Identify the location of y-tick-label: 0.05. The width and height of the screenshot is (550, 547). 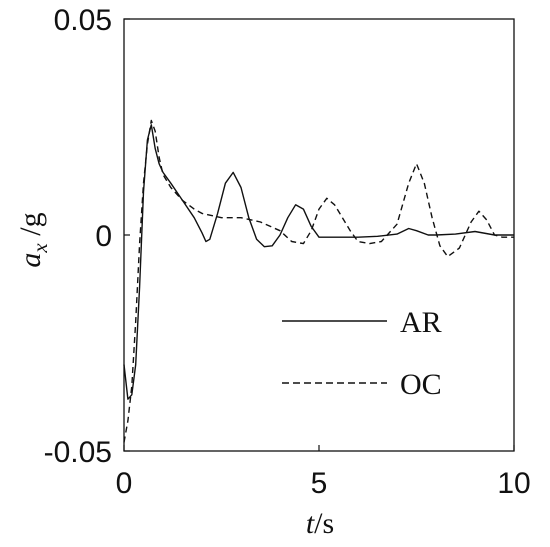
(83, 20).